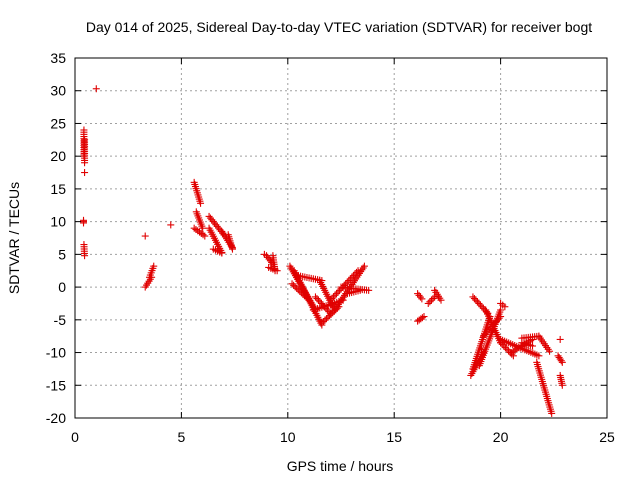 This screenshot has height=480, width=640. Describe the element at coordinates (58, 91) in the screenshot. I see `y-tick-label: 30` at that location.